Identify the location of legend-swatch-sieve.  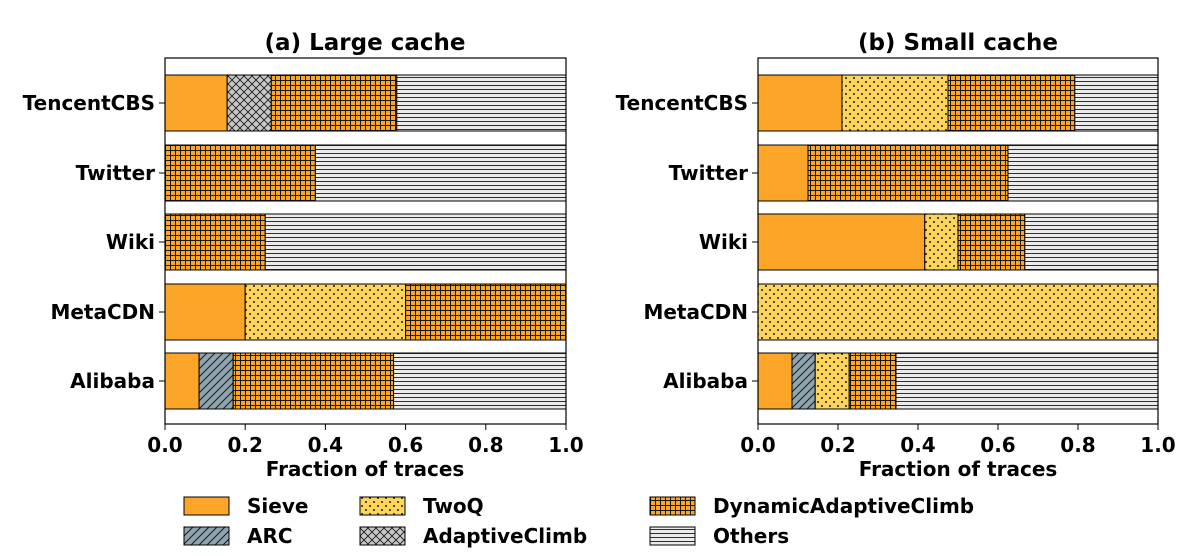
(206, 506).